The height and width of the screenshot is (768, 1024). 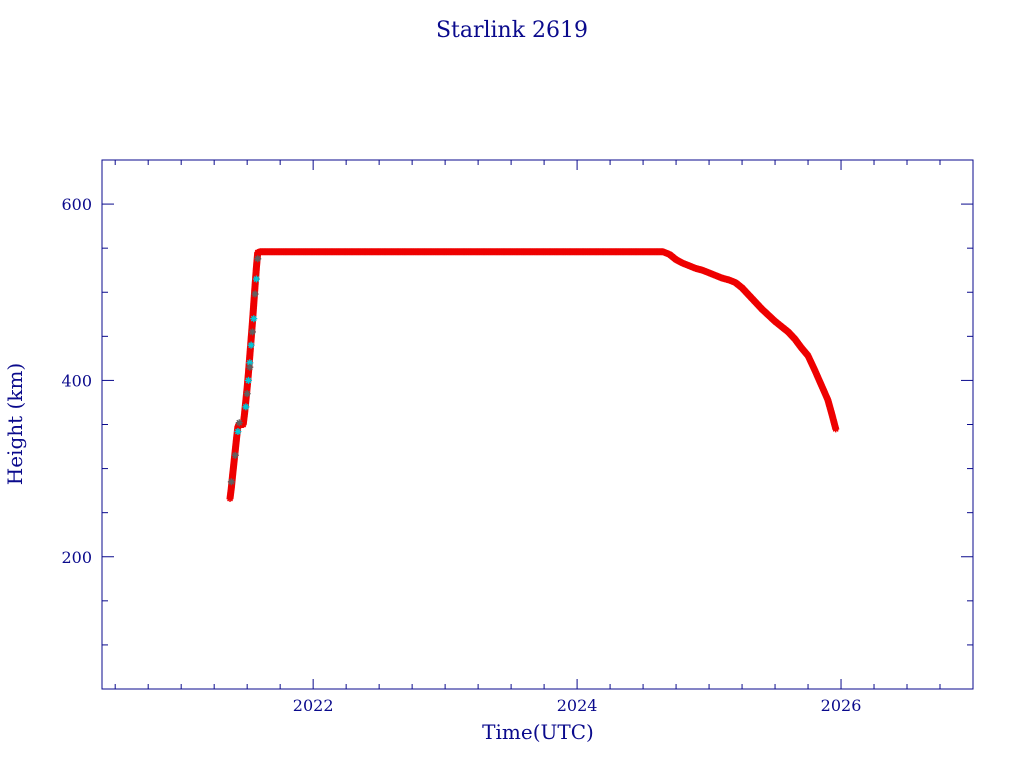 What do you see at coordinates (313, 705) in the screenshot?
I see `x-tick-label: 2022` at bounding box center [313, 705].